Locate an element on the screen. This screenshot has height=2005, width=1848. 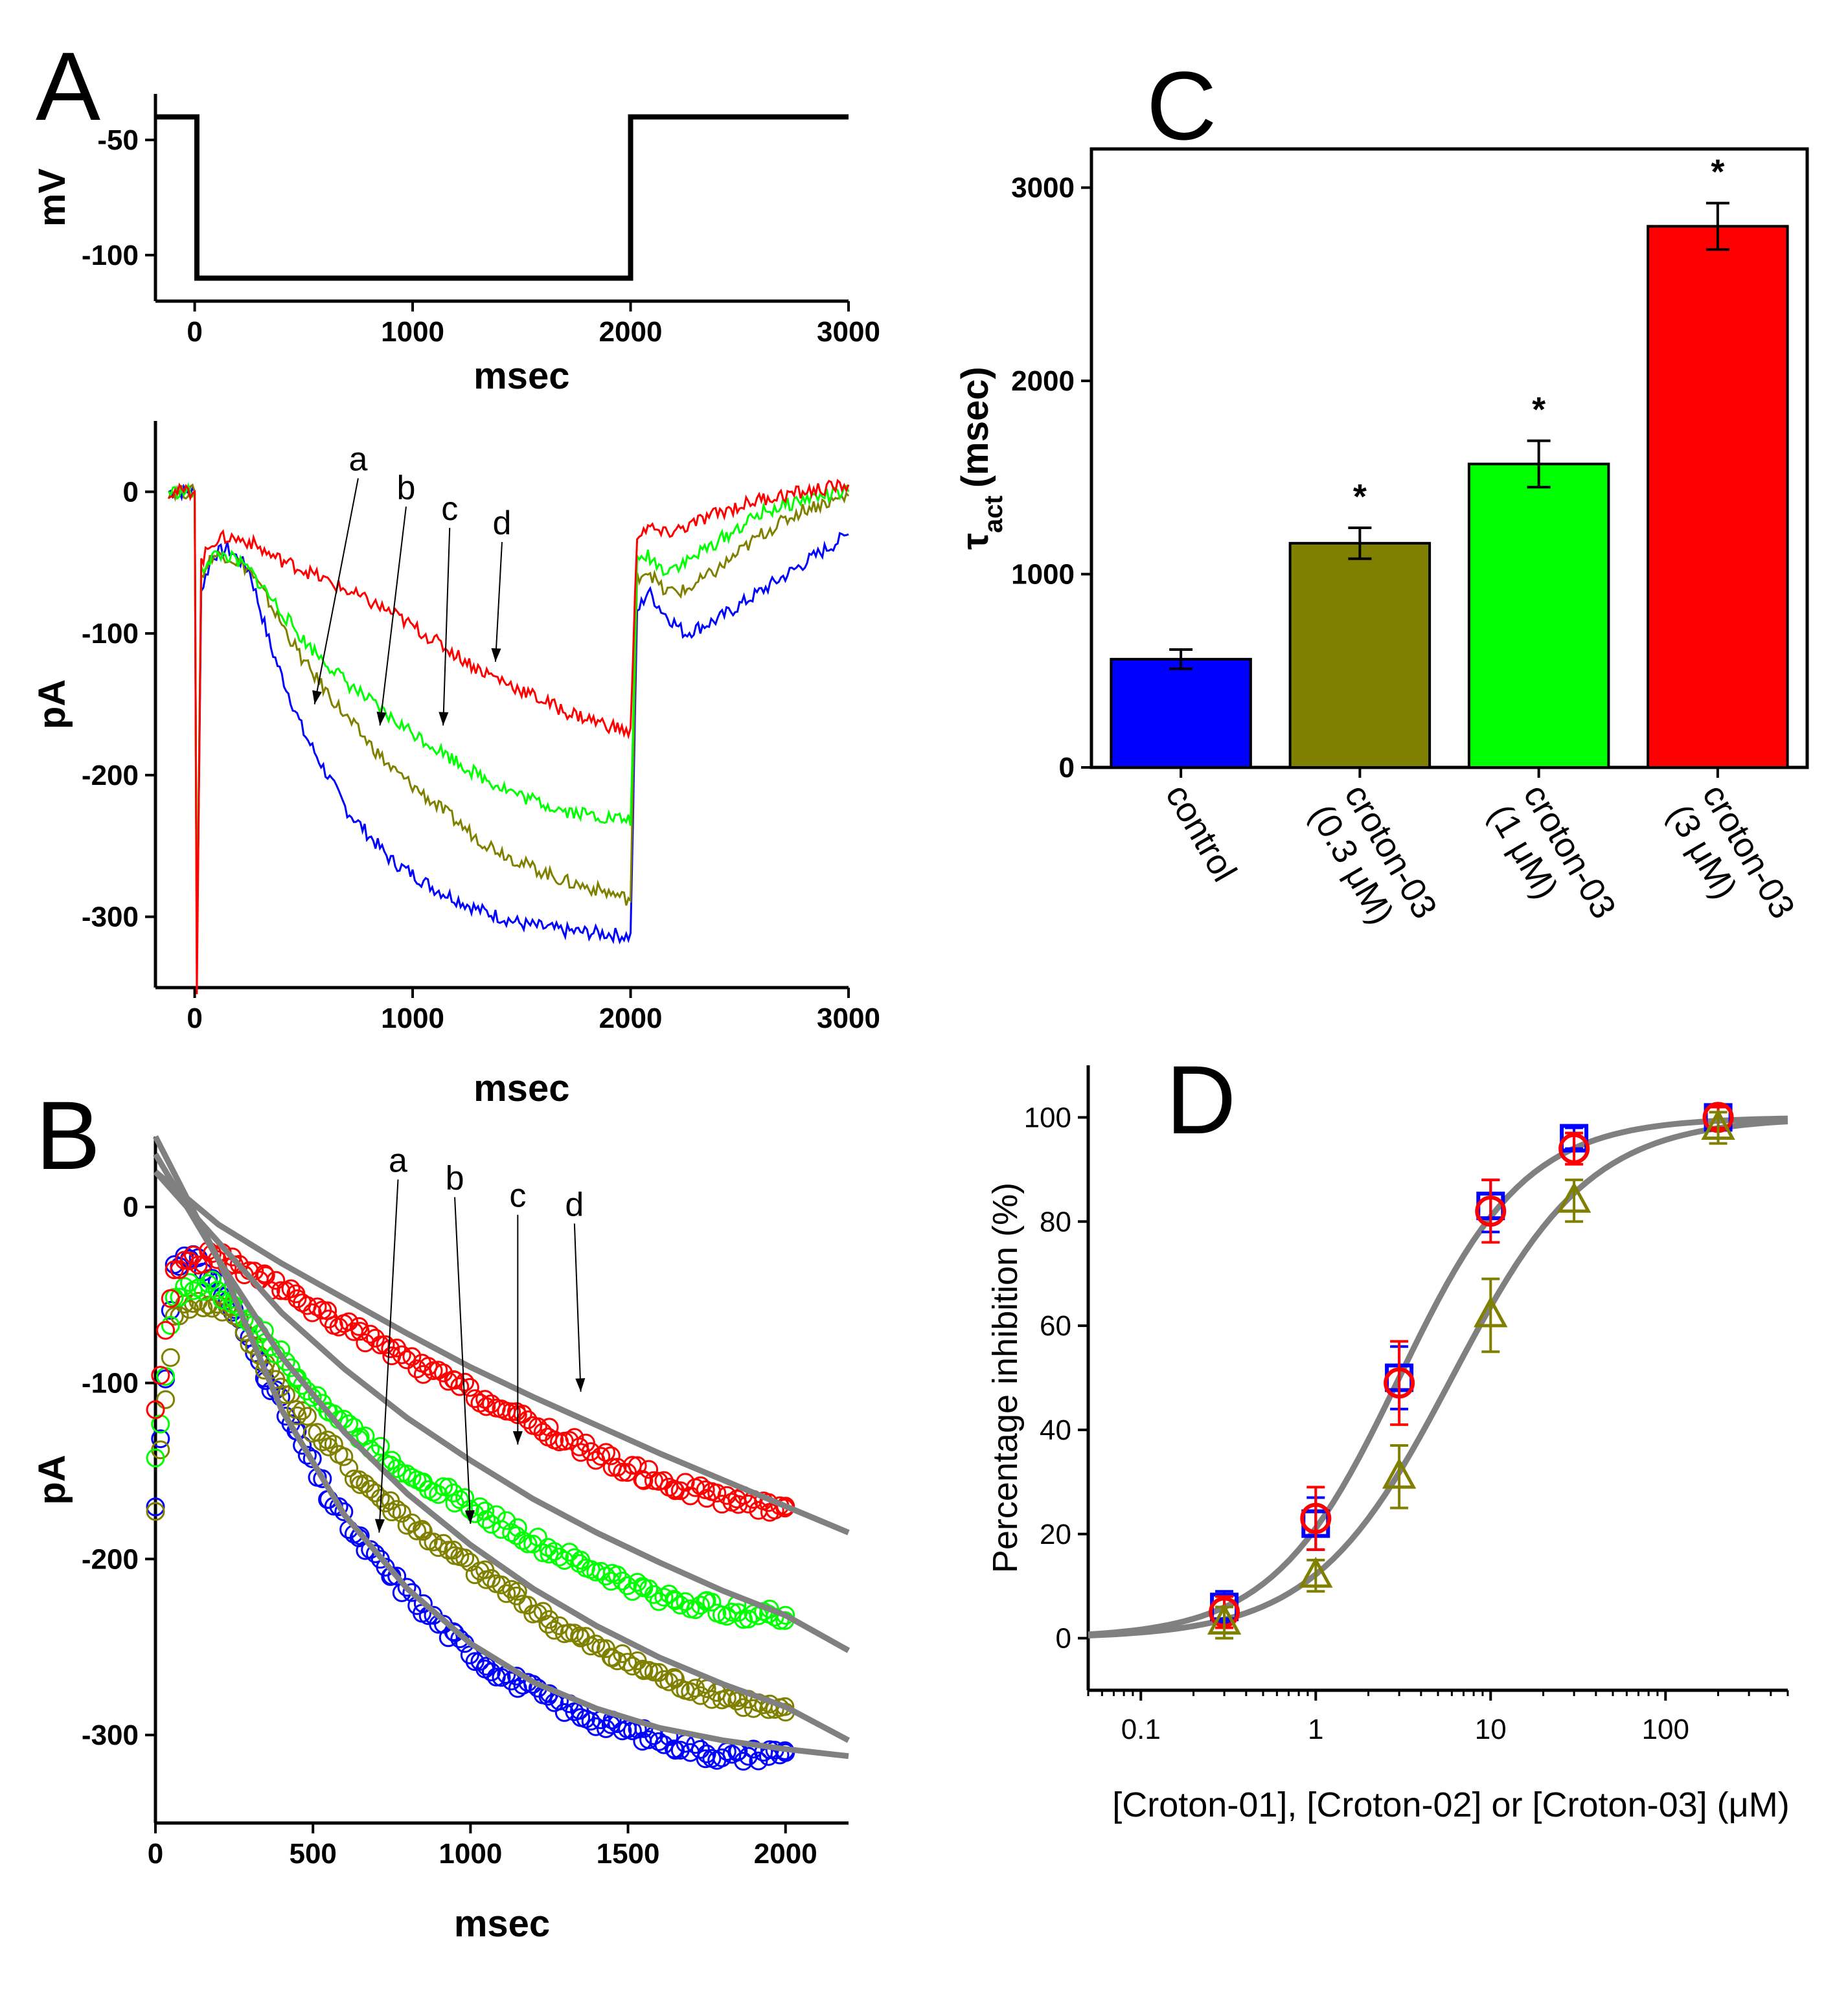
a-protocol-x-tick-label: 2000 is located at coordinates (631, 332).